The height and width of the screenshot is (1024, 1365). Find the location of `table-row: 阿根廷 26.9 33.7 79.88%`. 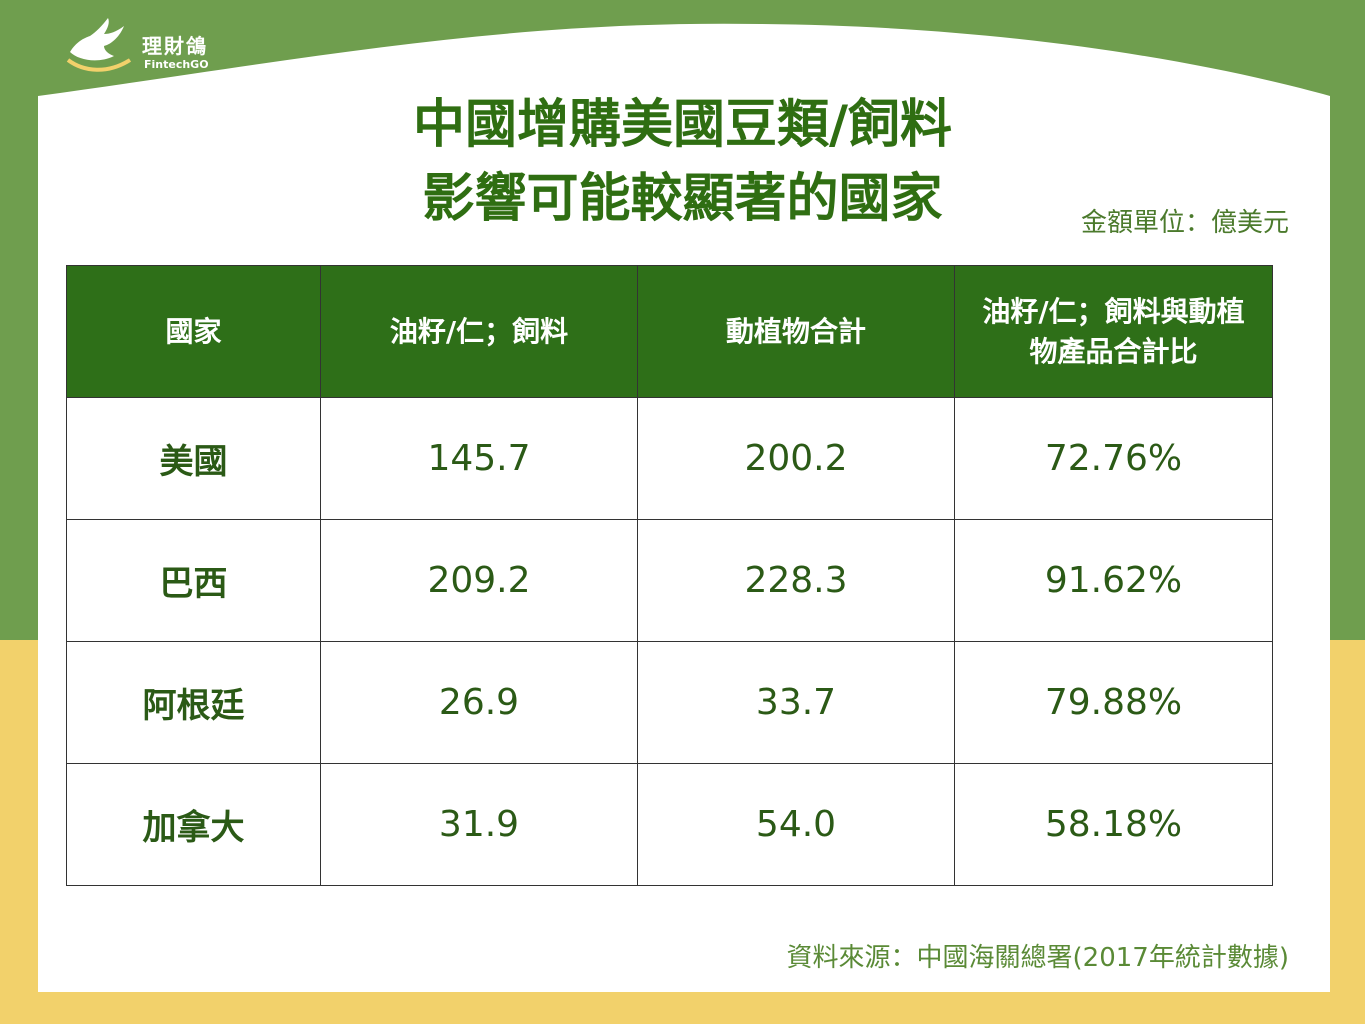

table-row: 阿根廷 26.9 33.7 79.88% is located at coordinates (669, 702).